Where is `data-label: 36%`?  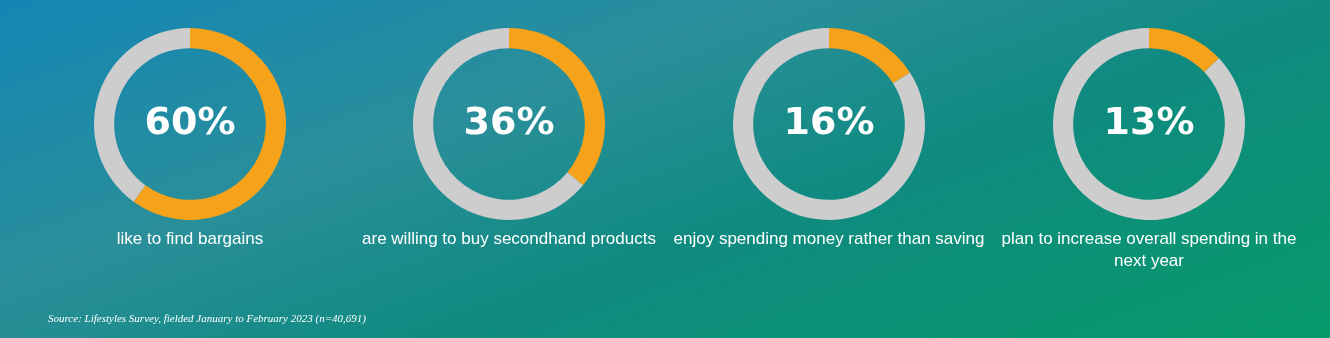
data-label: 36% is located at coordinates (509, 120).